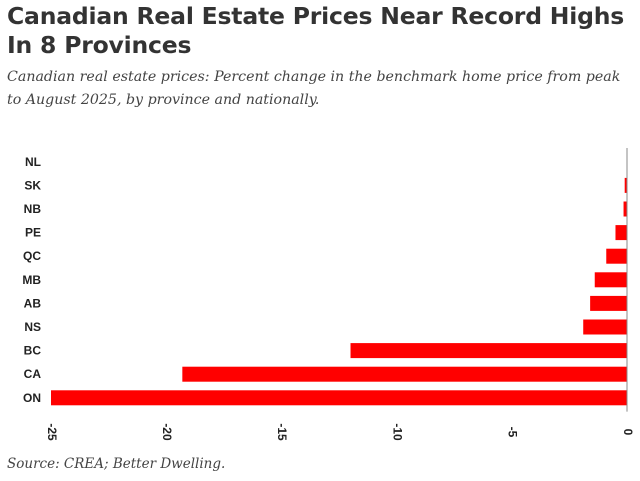 The height and width of the screenshot is (481, 640). What do you see at coordinates (32, 185) in the screenshot?
I see `category-label-sk: SK` at bounding box center [32, 185].